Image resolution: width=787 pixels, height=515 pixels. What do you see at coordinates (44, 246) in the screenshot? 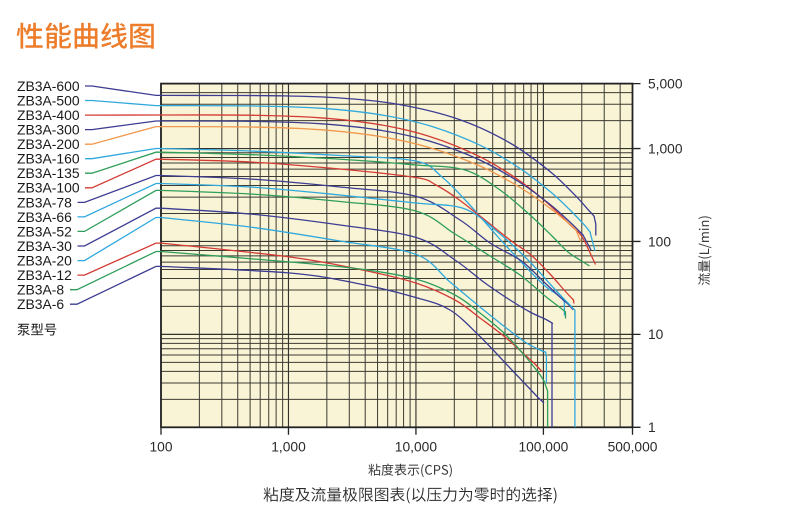
I see `svg-text: ZB3A-30` at bounding box center [44, 246].